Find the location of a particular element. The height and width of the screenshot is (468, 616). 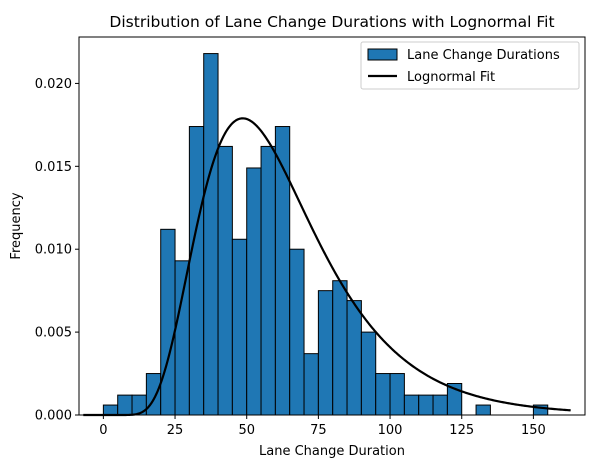

y-tick-label: 0.000 is located at coordinates (53, 416).